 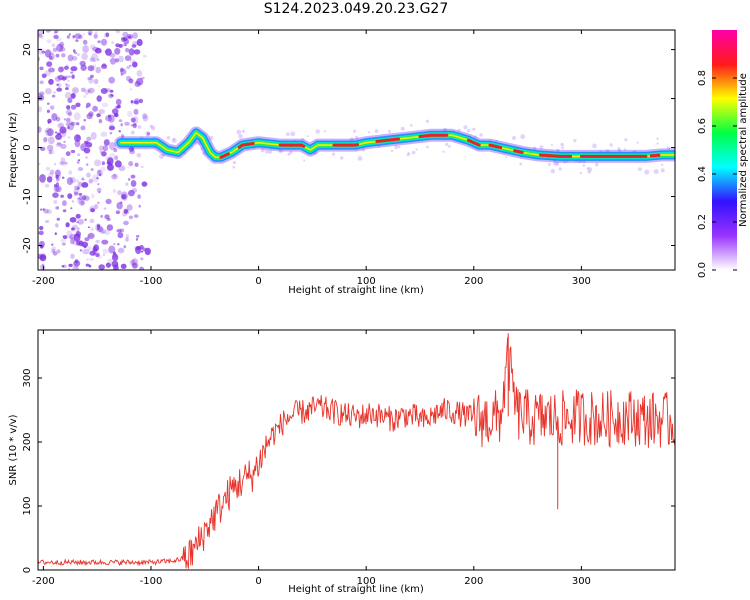 I want to click on snr-y-tick-label: 100, so click(x=27, y=505).